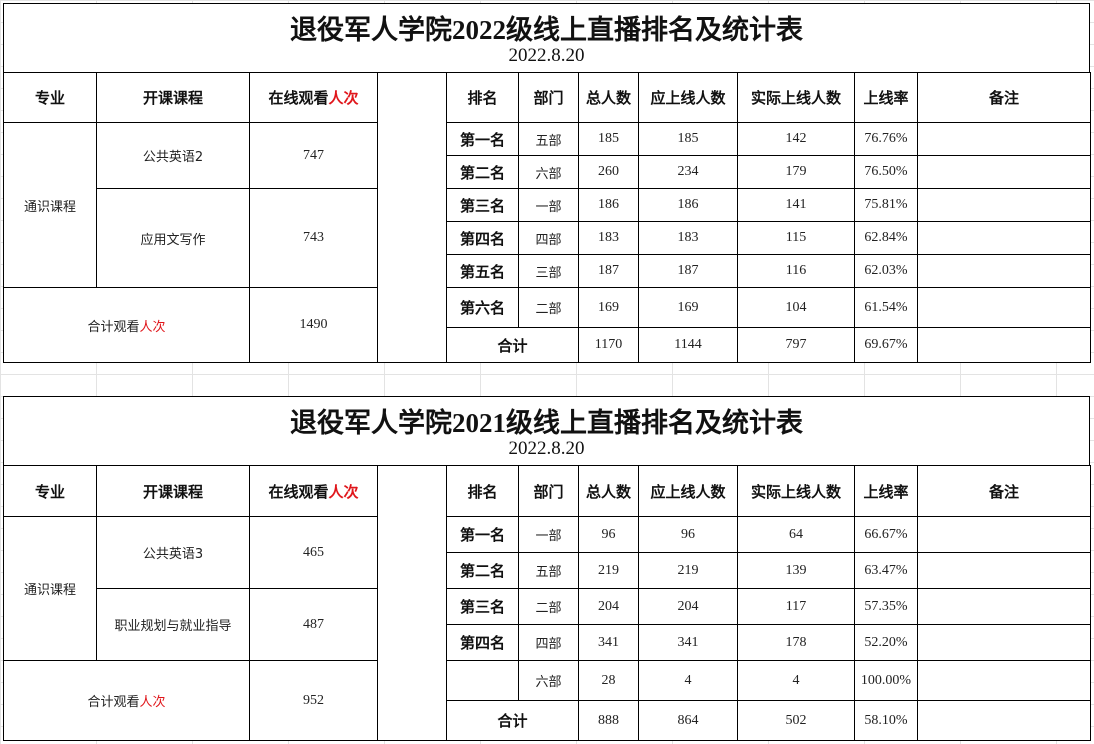 Image resolution: width=1094 pixels, height=744 pixels. I want to click on row-rate: 57.35%, so click(886, 606).